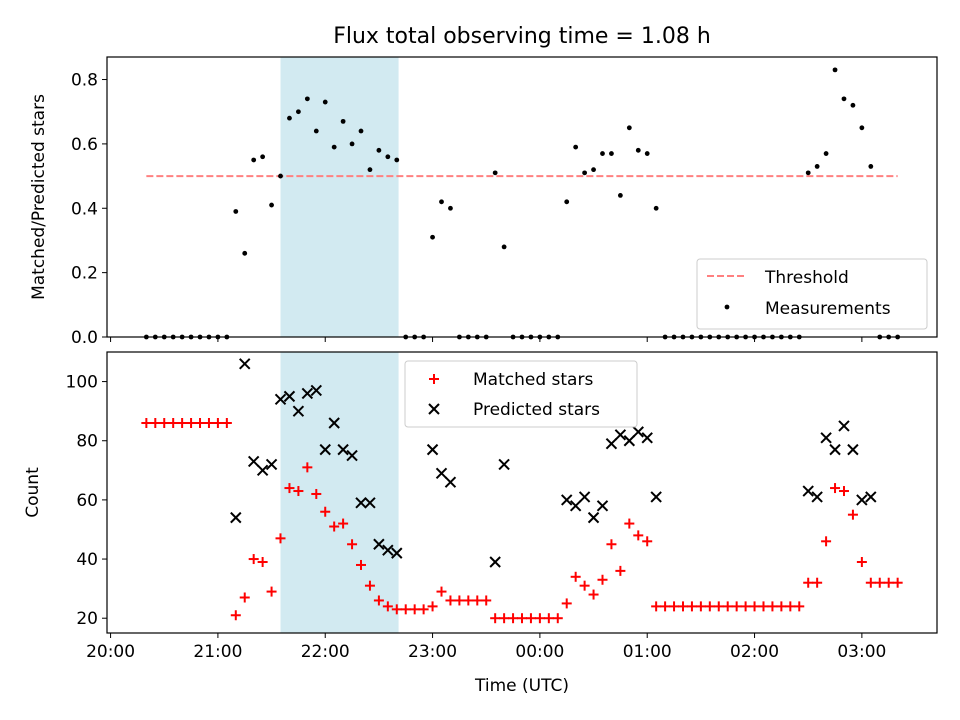 This screenshot has height=720, width=960. What do you see at coordinates (434, 379) in the screenshot?
I see `legend-matched-swatch` at bounding box center [434, 379].